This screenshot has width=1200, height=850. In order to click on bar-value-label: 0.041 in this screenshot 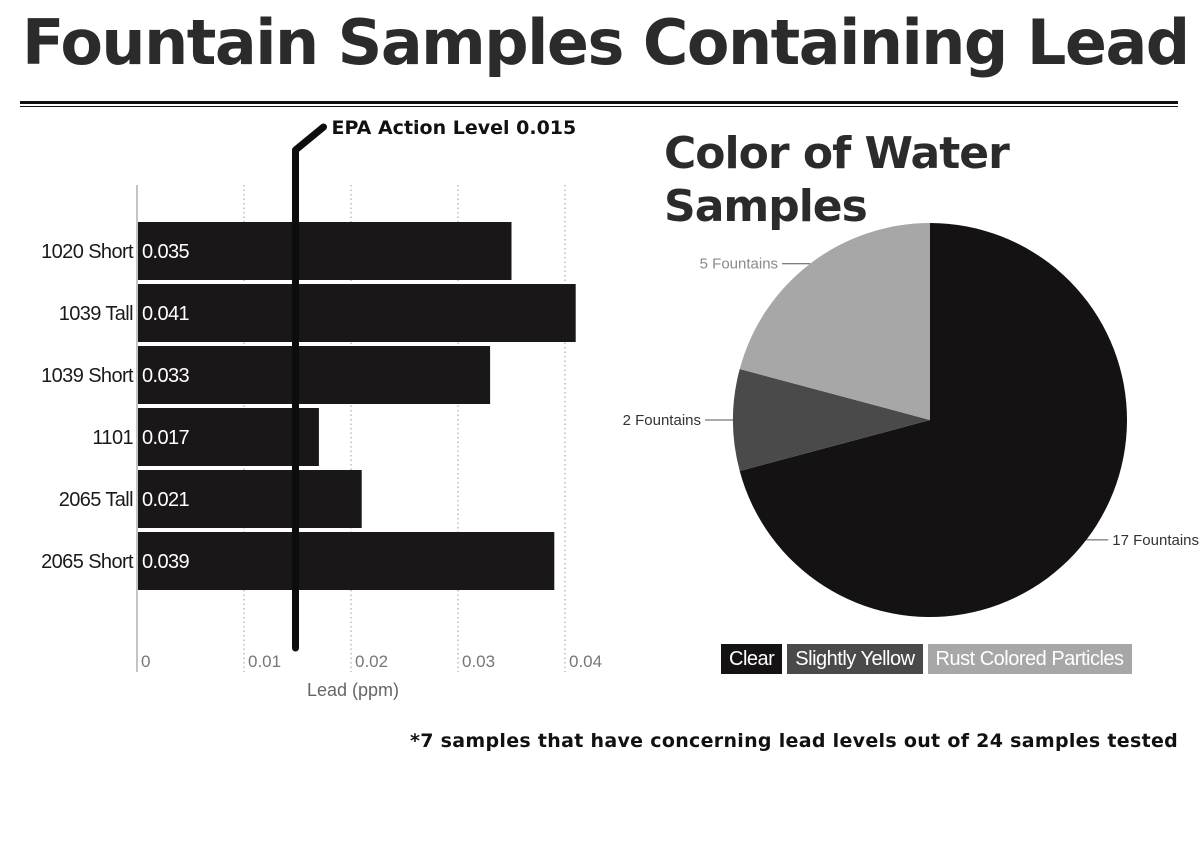, I will do `click(166, 314)`.